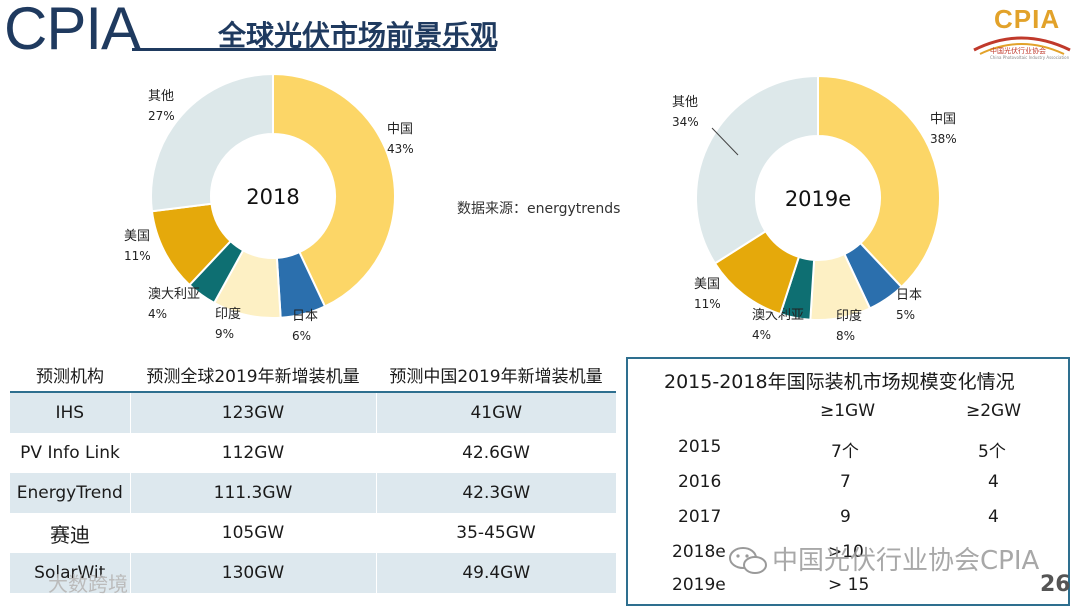 The width and height of the screenshot is (1080, 606). I want to click on table-cell: 105GW, so click(253, 533).